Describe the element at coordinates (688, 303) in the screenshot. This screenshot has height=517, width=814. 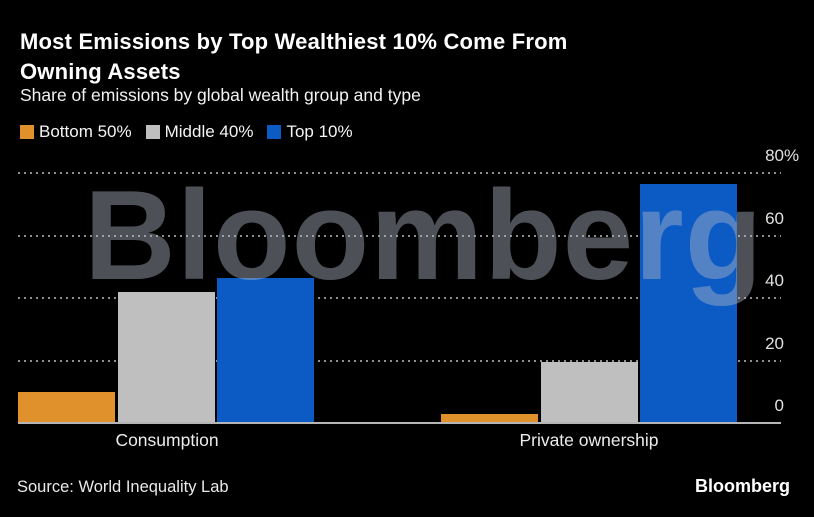
I see `bar-private-ownership-top-10%` at that location.